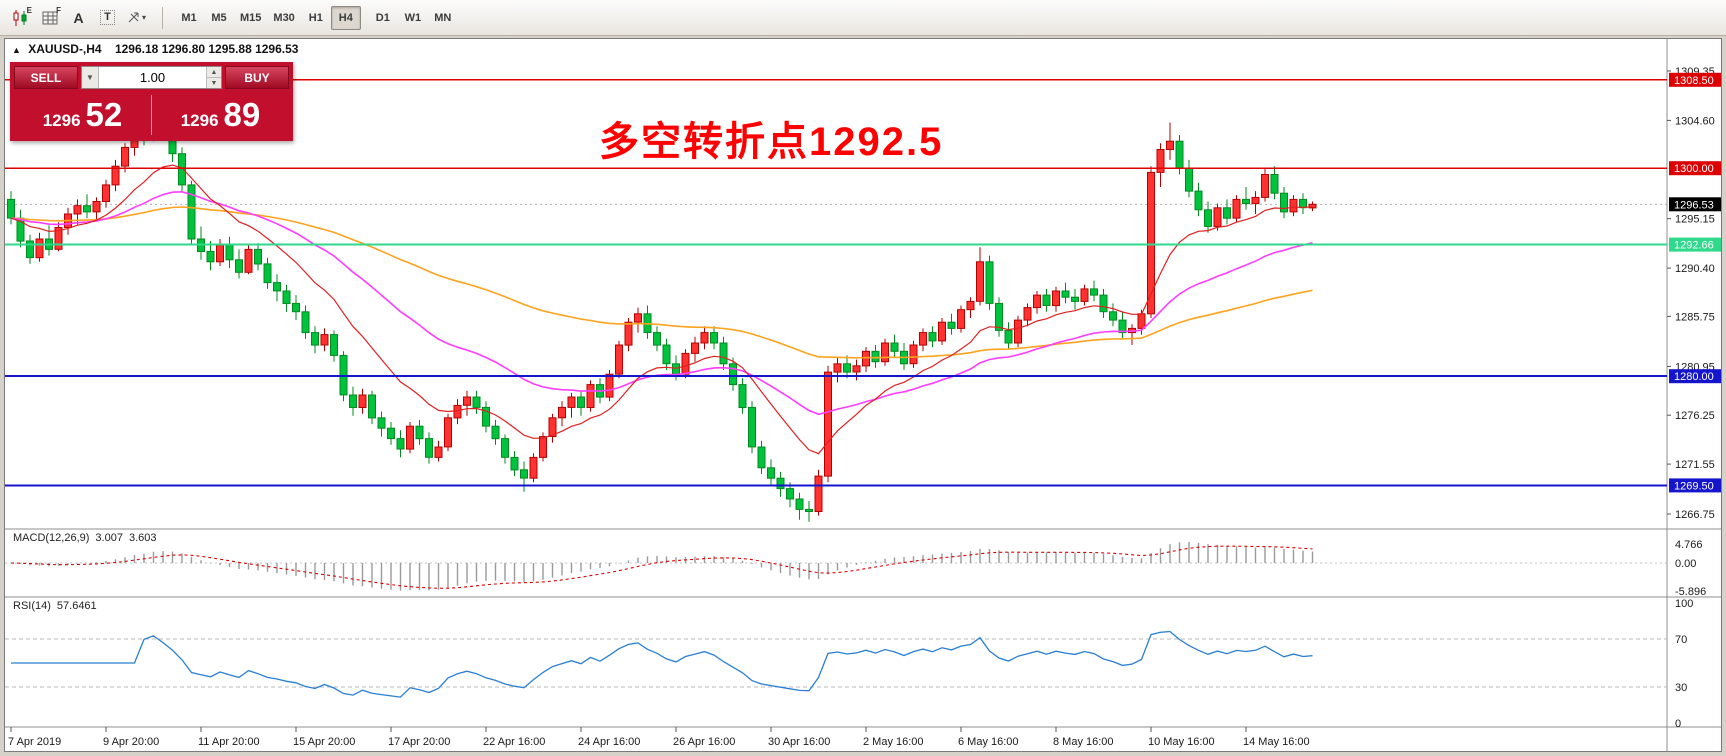  What do you see at coordinates (1695, 317) in the screenshot?
I see `price-axis-label: 1285.75` at bounding box center [1695, 317].